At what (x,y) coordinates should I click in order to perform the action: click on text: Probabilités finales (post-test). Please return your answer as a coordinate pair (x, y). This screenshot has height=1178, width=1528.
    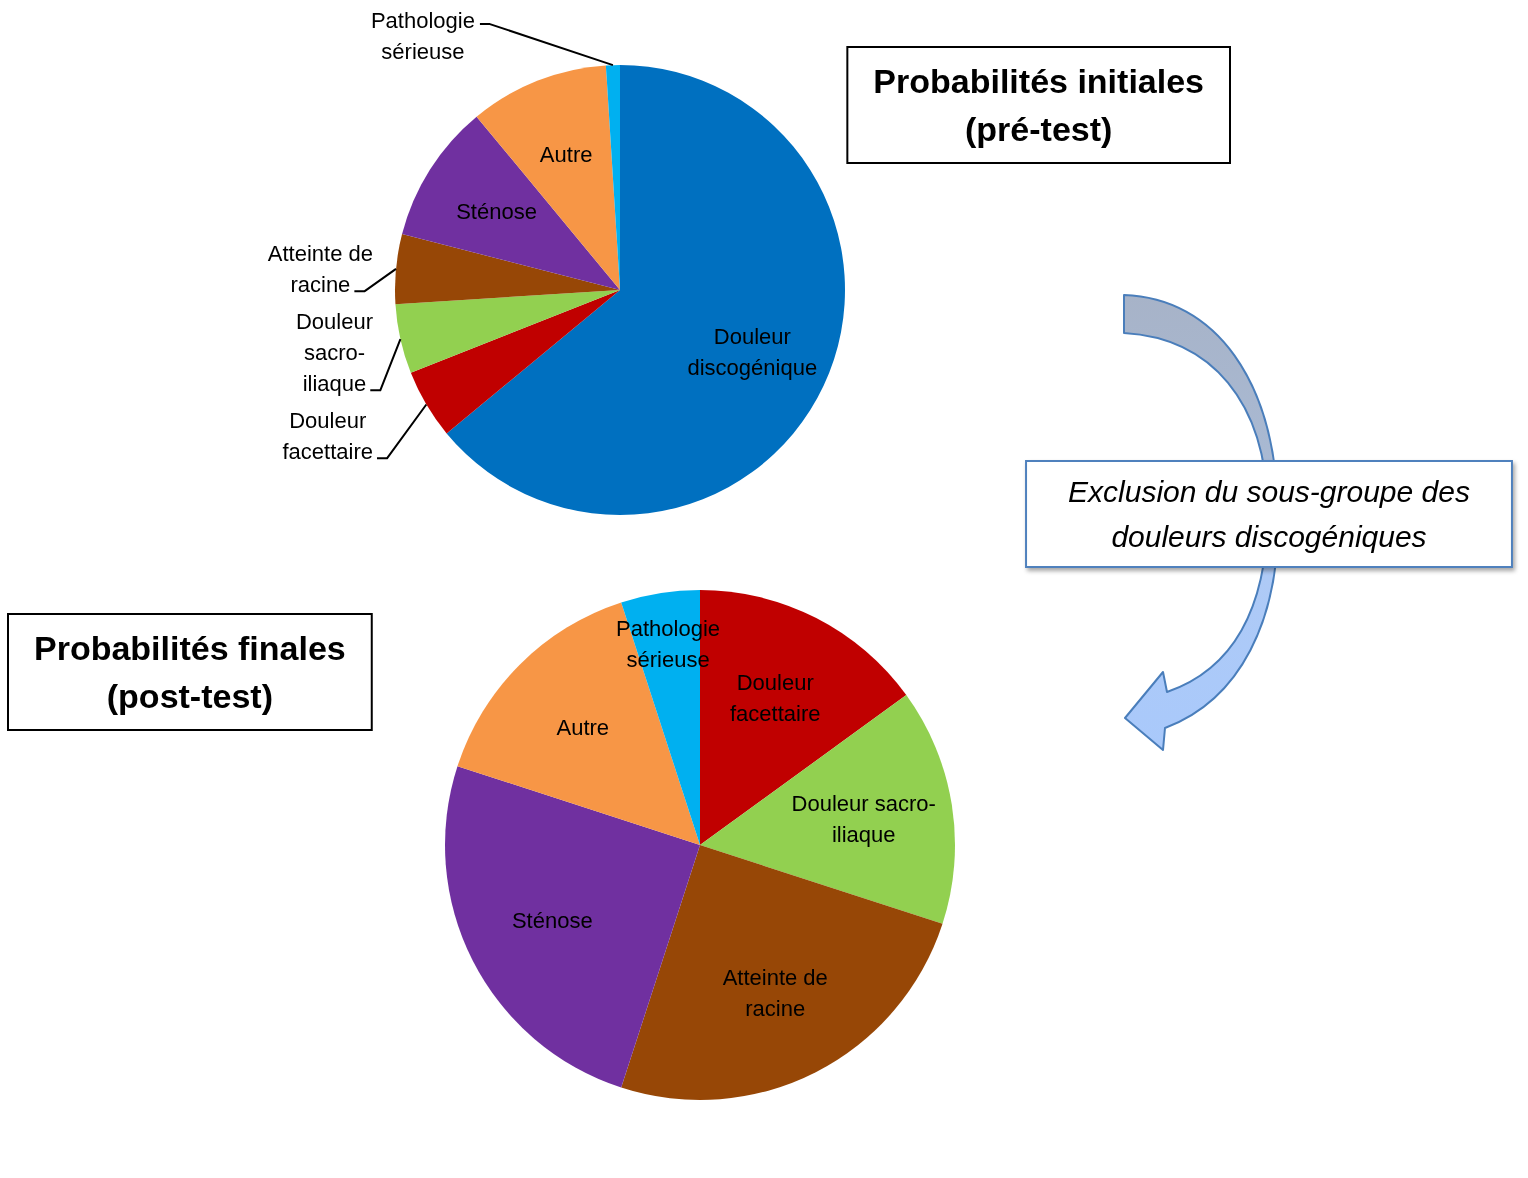
    Looking at the image, I should click on (190, 671).